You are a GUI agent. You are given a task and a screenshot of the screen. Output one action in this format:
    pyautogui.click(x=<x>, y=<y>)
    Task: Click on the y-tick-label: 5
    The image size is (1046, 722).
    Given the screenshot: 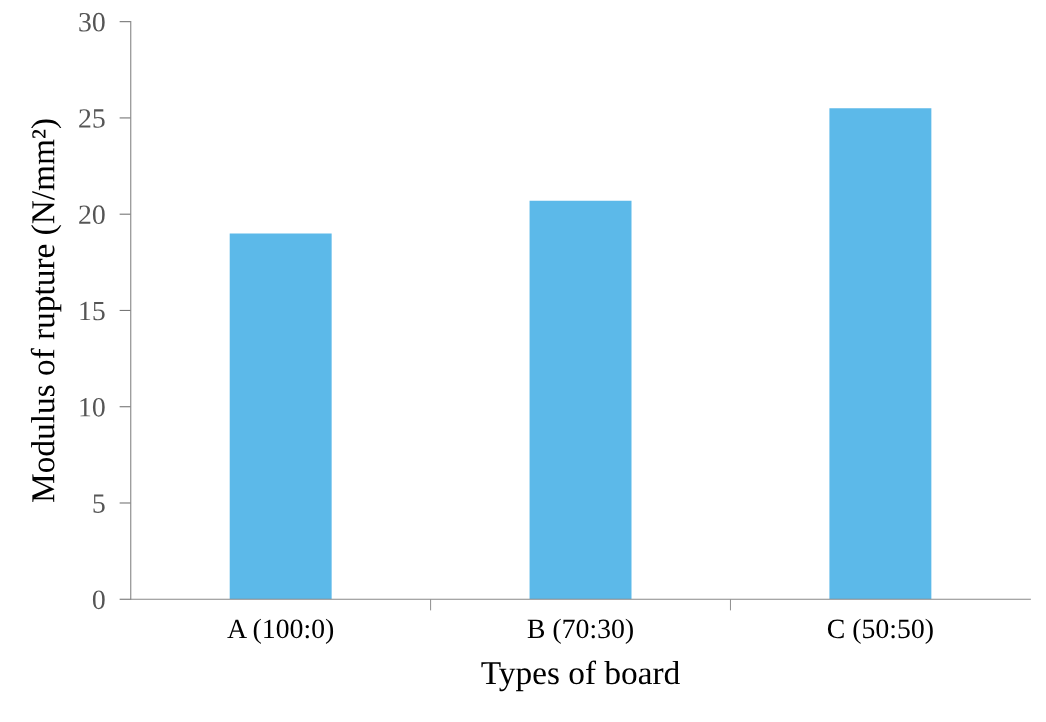 What is the action you would take?
    pyautogui.click(x=99, y=503)
    